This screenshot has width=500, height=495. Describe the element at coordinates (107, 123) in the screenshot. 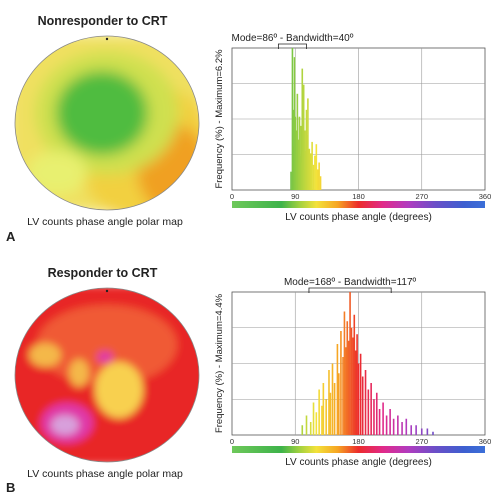

I see `polar-map-nonresponder` at that location.